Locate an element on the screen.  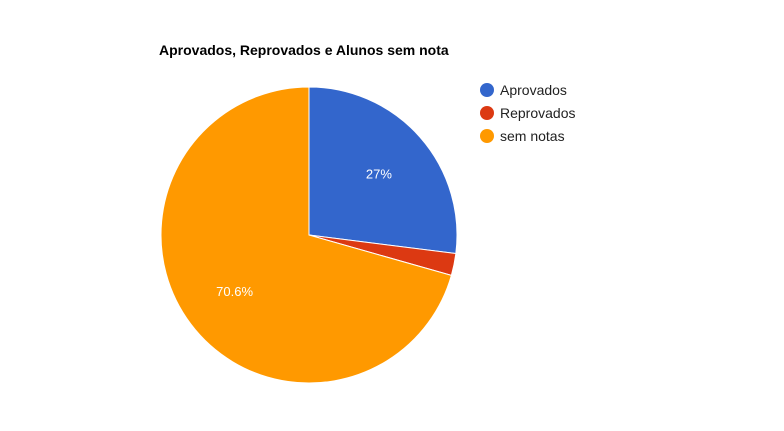
legend-label: sem notas is located at coordinates (532, 135).